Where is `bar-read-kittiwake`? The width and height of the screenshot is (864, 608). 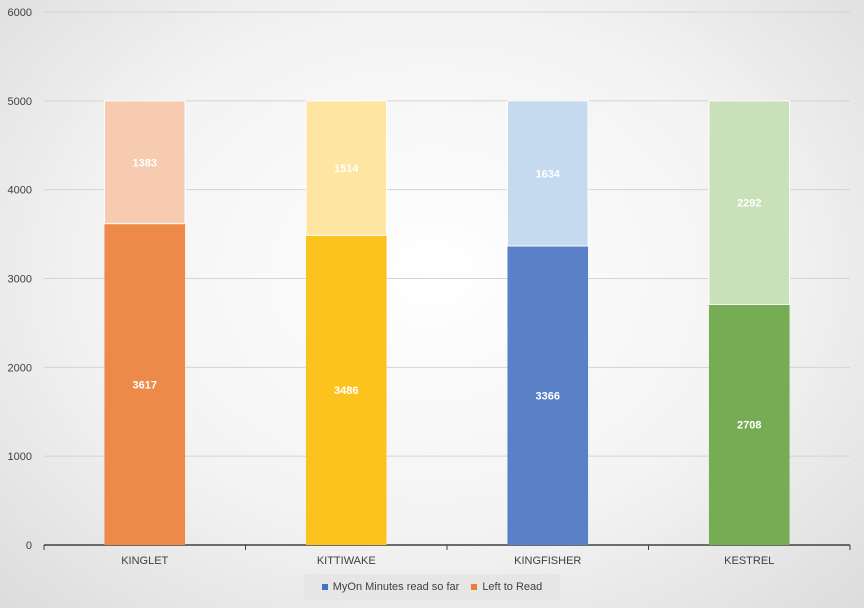 bar-read-kittiwake is located at coordinates (346, 390).